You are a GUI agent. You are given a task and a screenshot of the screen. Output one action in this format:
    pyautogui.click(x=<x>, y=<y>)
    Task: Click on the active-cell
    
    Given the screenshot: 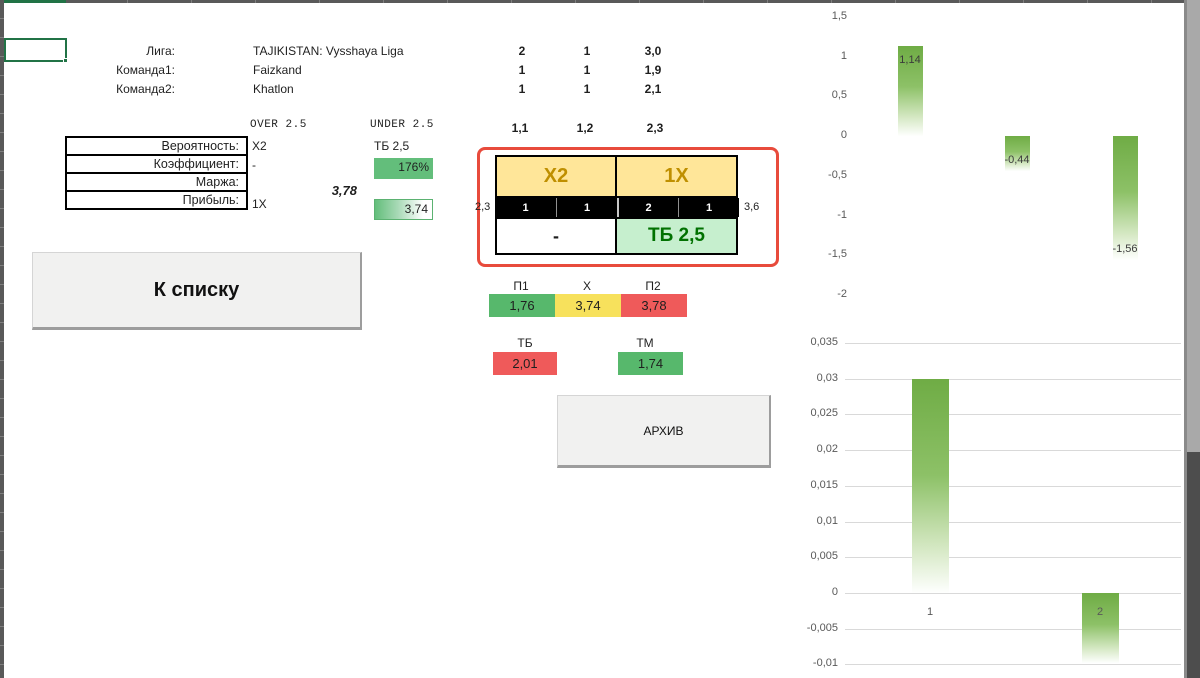 What is the action you would take?
    pyautogui.click(x=36, y=50)
    